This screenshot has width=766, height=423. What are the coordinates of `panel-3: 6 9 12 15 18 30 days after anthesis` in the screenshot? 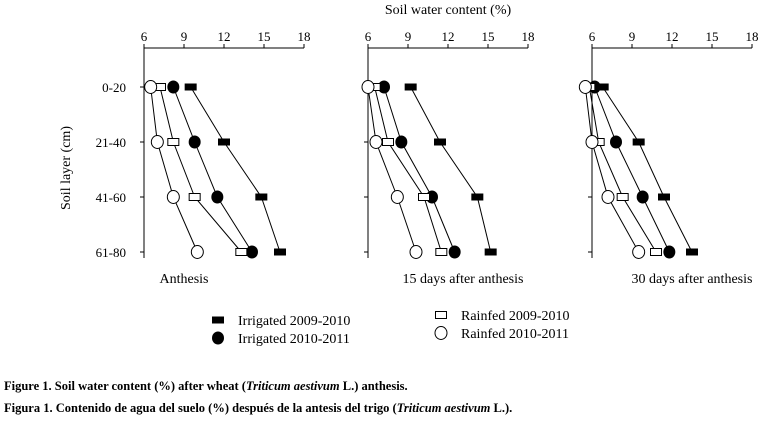 It's located at (668, 158).